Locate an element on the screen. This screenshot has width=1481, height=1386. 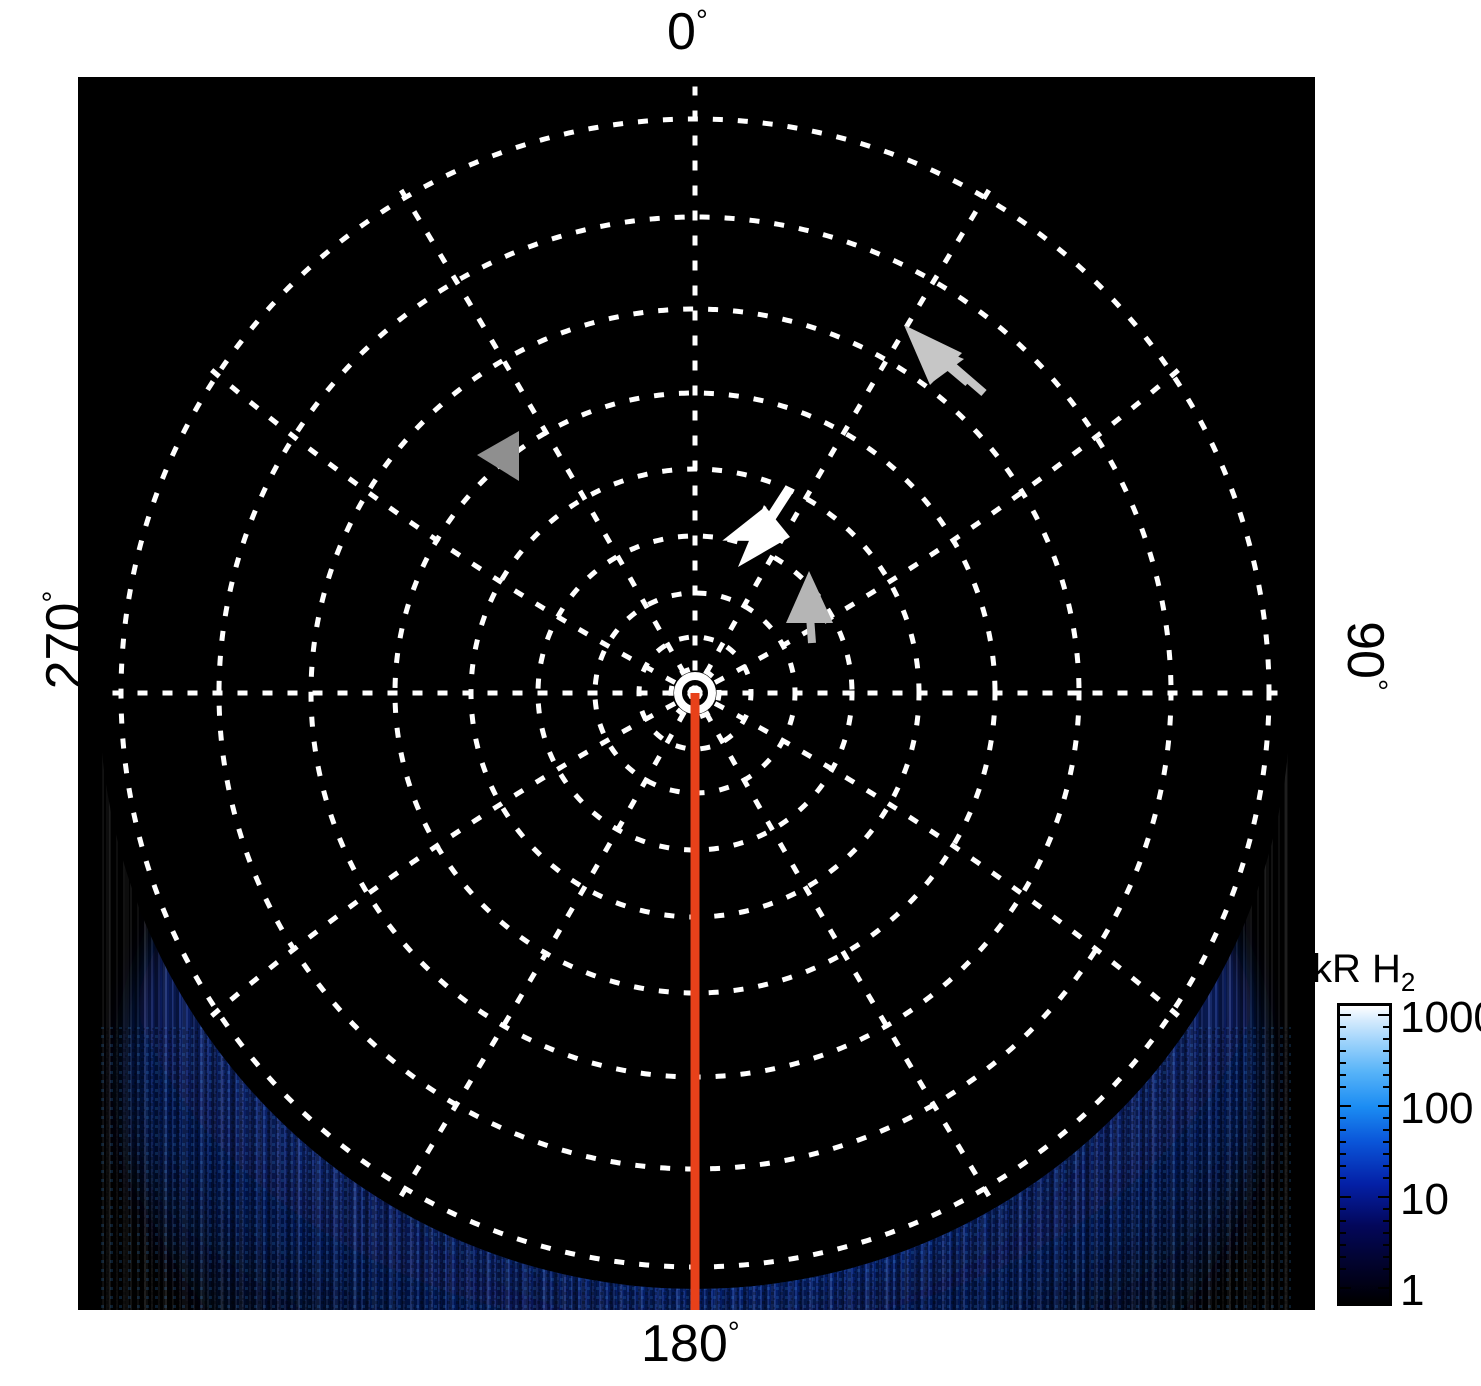
axis-label-right: 90° is located at coordinates (1365, 656).